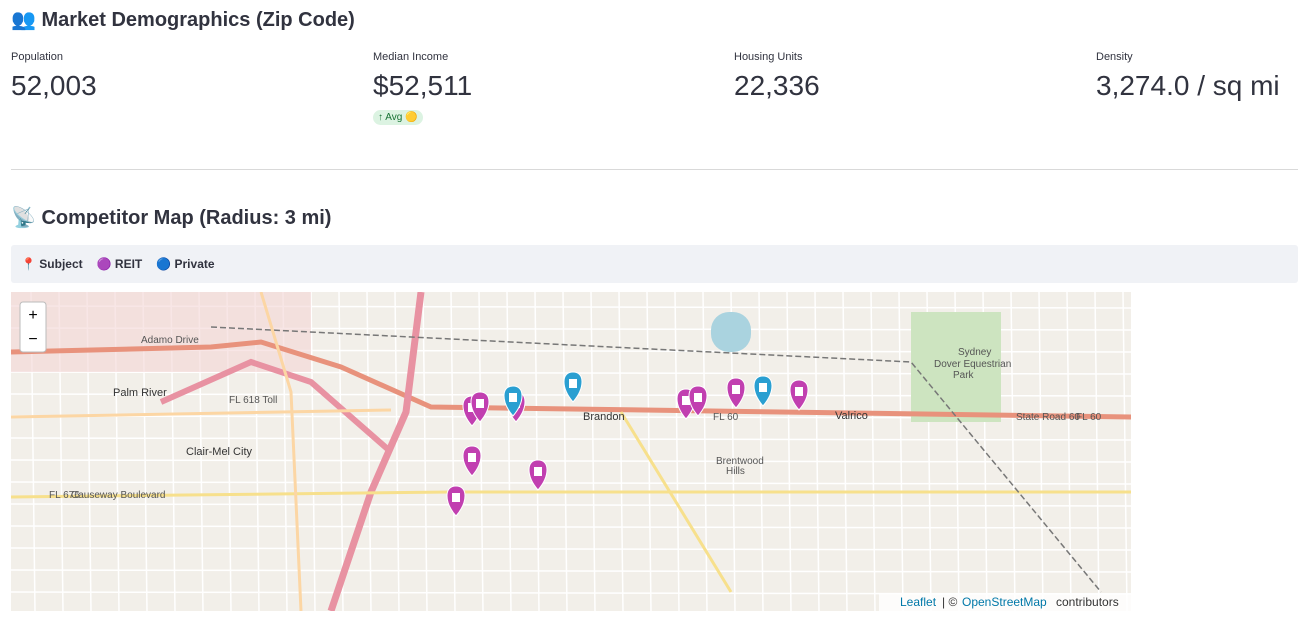 This screenshot has height=627, width=1298. Describe the element at coordinates (411, 57) in the screenshot. I see `metric-label: Median Income` at that location.